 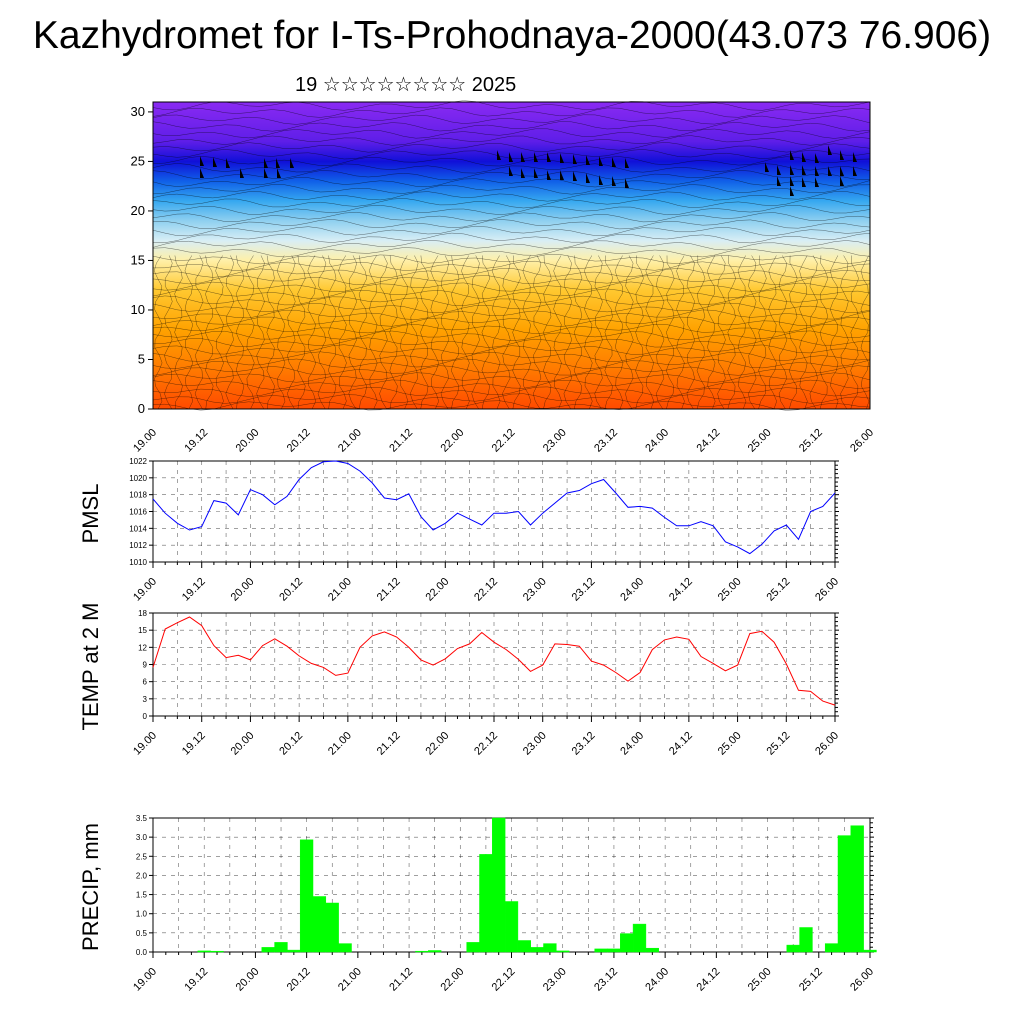 What do you see at coordinates (142, 952) in the screenshot?
I see `y-tick-label: 0.0` at bounding box center [142, 952].